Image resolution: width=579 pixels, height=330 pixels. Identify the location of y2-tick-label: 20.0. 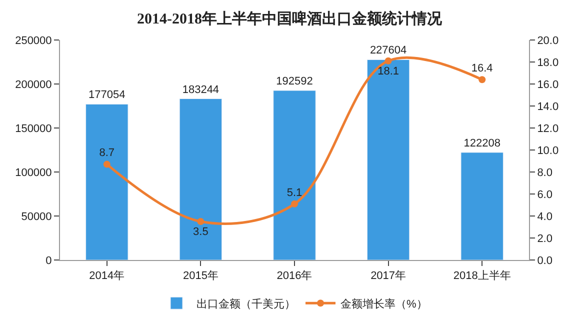
(548, 40).